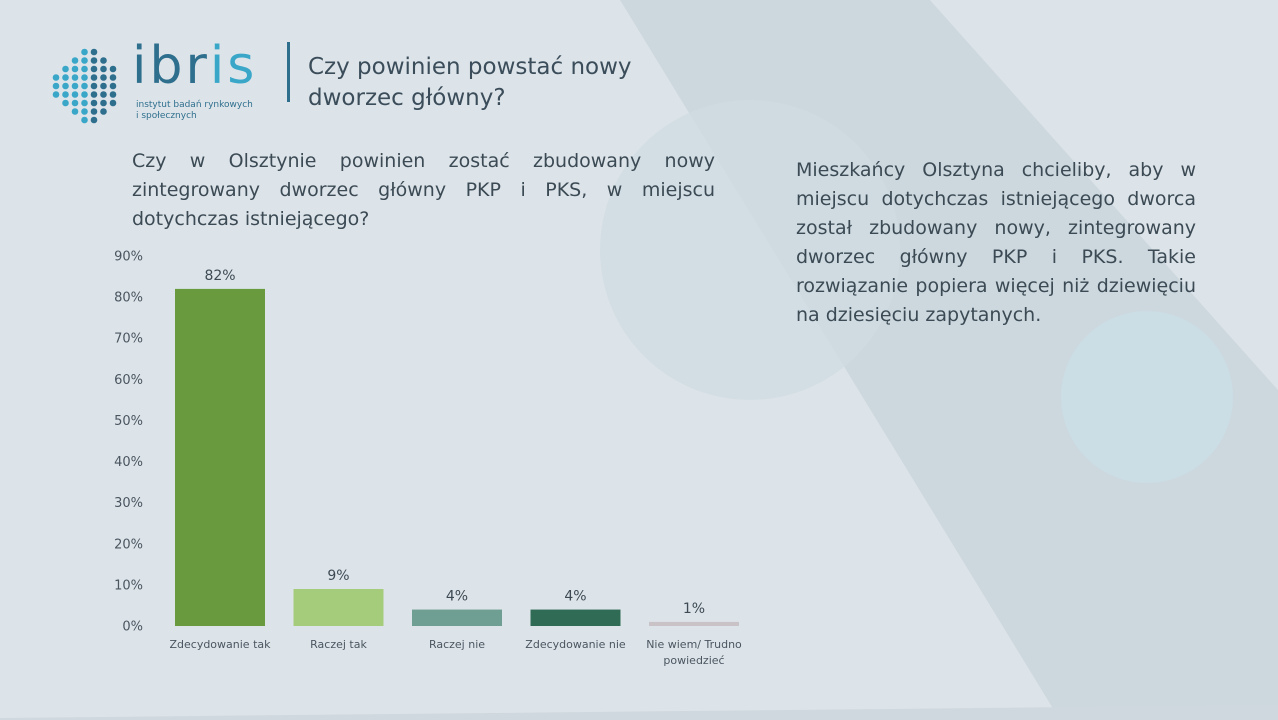  What do you see at coordinates (128, 544) in the screenshot?
I see `y-tick-label: 20%` at bounding box center [128, 544].